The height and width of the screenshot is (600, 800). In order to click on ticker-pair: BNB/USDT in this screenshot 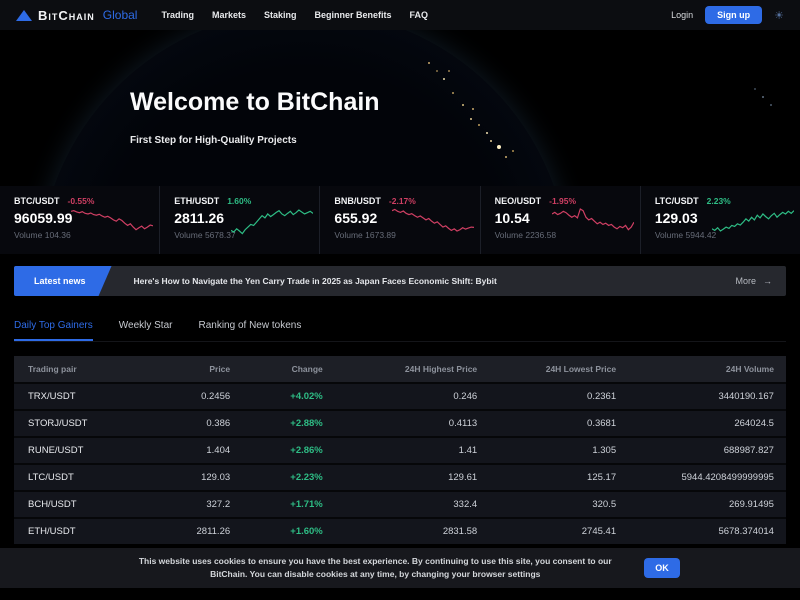, I will do `click(357, 201)`.